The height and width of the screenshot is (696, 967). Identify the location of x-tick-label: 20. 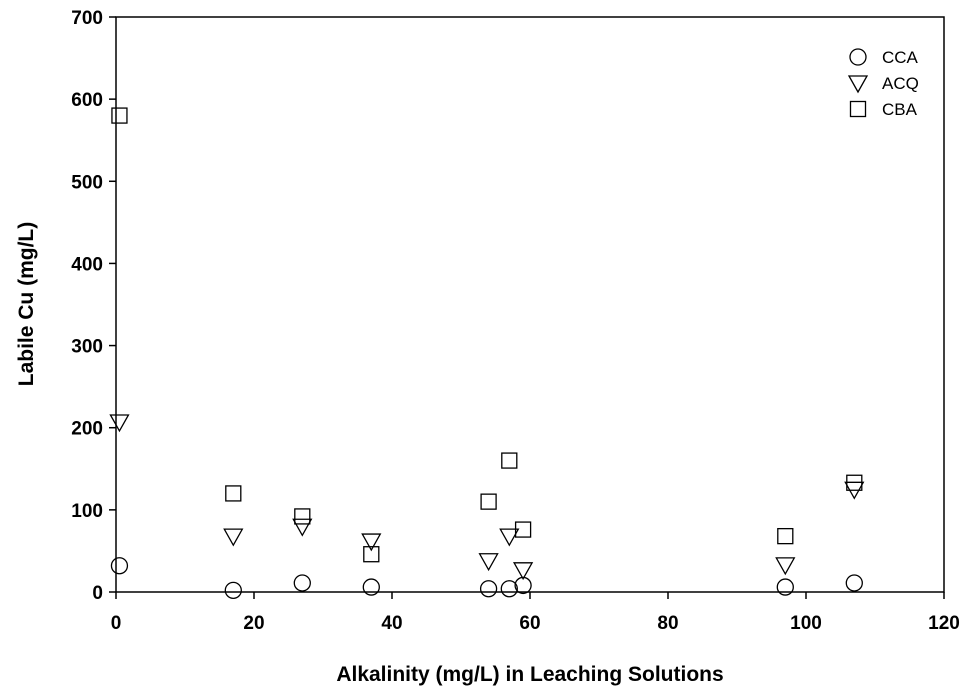
(253, 623).